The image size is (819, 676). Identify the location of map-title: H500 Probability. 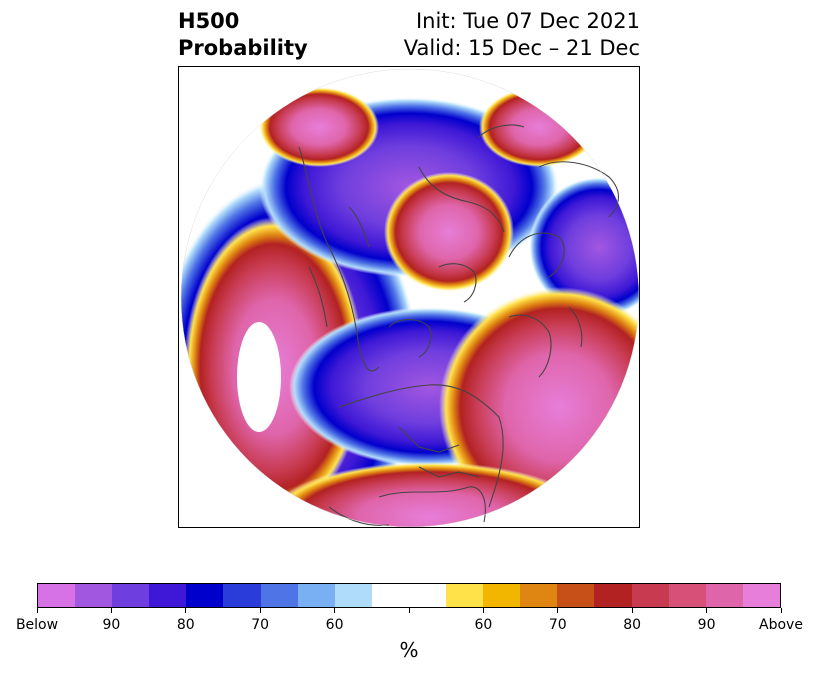
(243, 35).